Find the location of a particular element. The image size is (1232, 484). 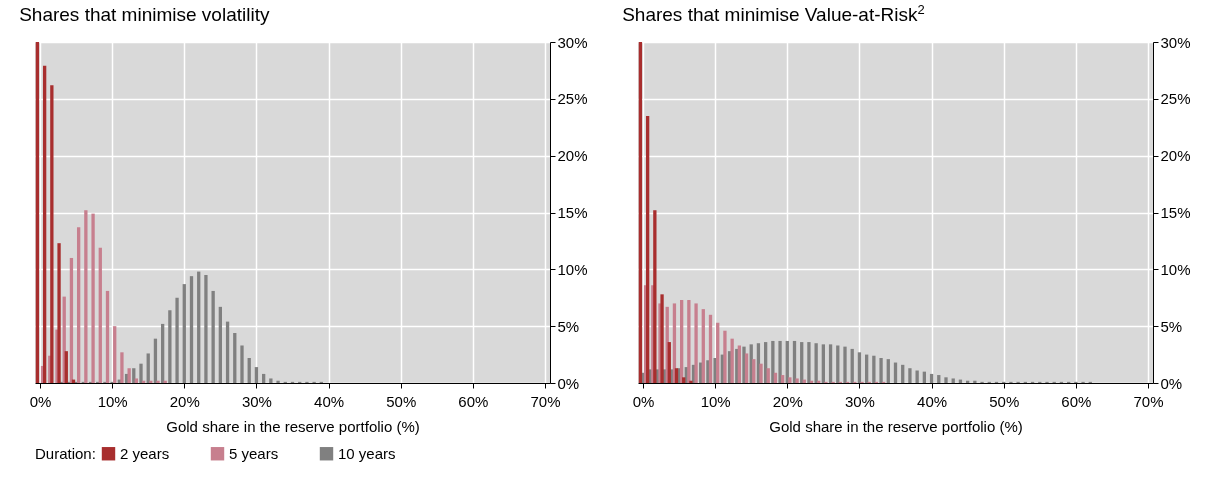

legend-label: 2 years is located at coordinates (145, 453).